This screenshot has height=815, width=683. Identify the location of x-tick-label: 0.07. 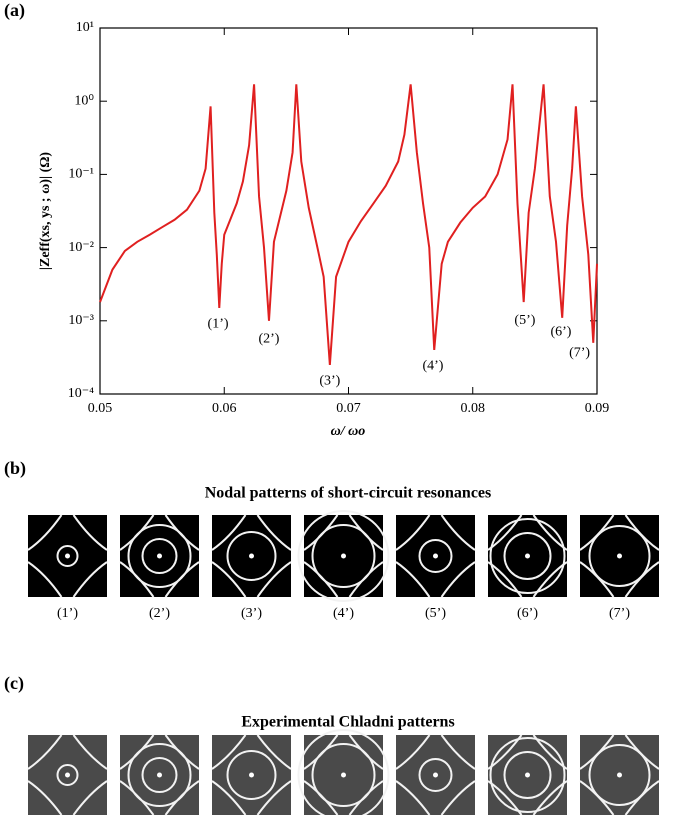
(348, 408).